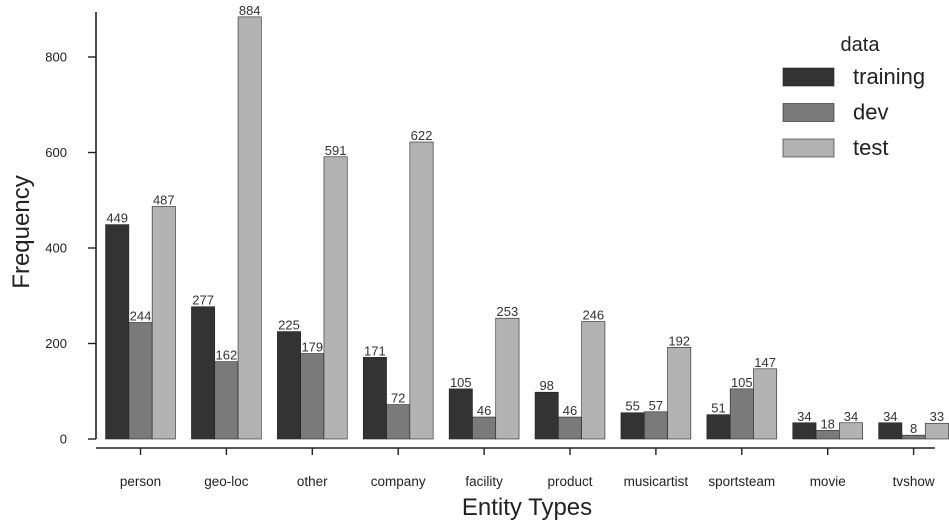 This screenshot has width=949, height=526. I want to click on bar-dev-geo-loc, so click(226, 400).